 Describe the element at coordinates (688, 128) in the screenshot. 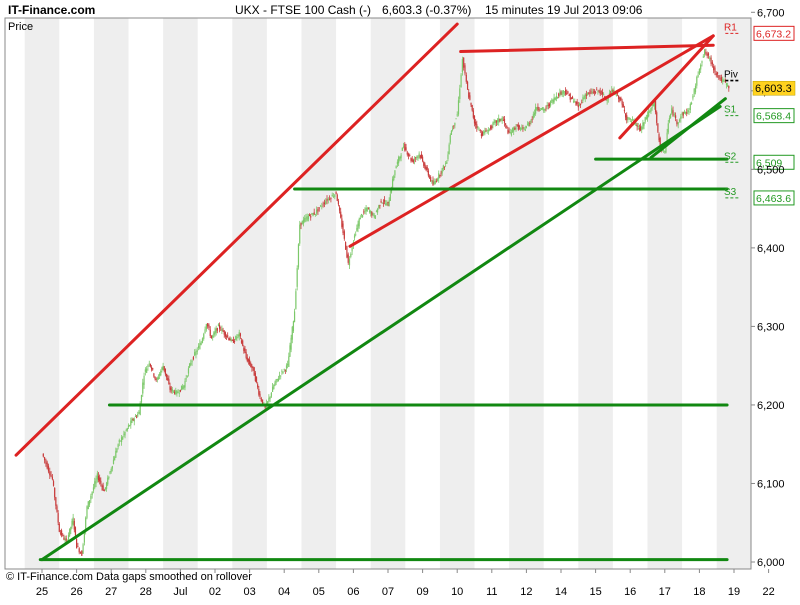

I see `trend-line-green-steep-support` at that location.